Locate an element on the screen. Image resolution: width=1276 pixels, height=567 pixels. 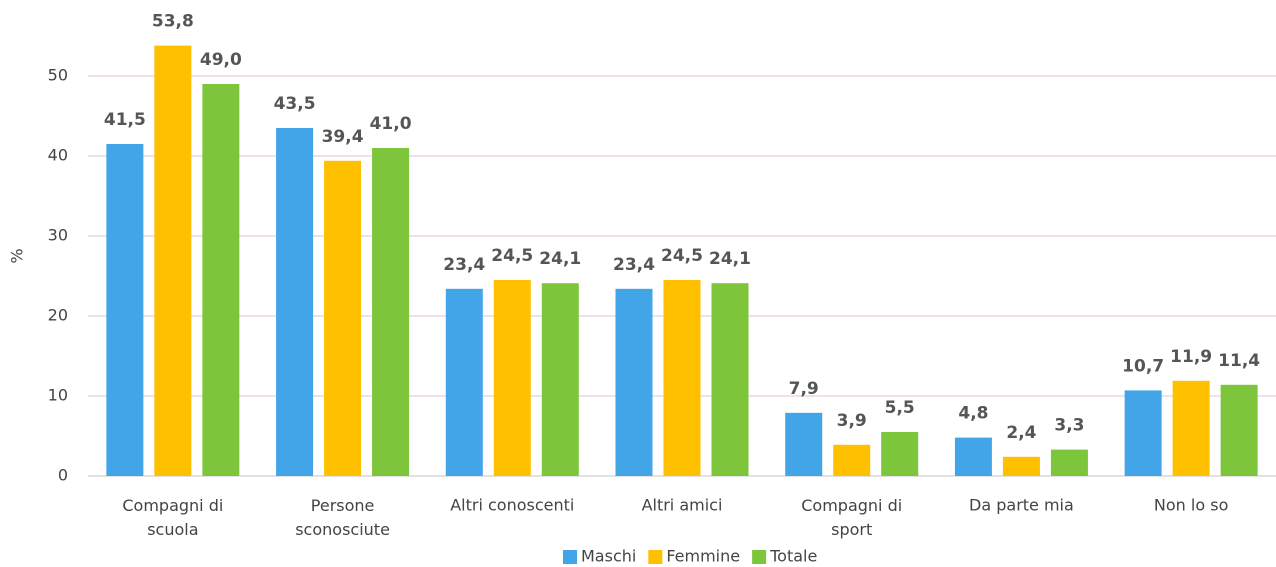
x-tick-label: Compagni di sport is located at coordinates (851, 517).